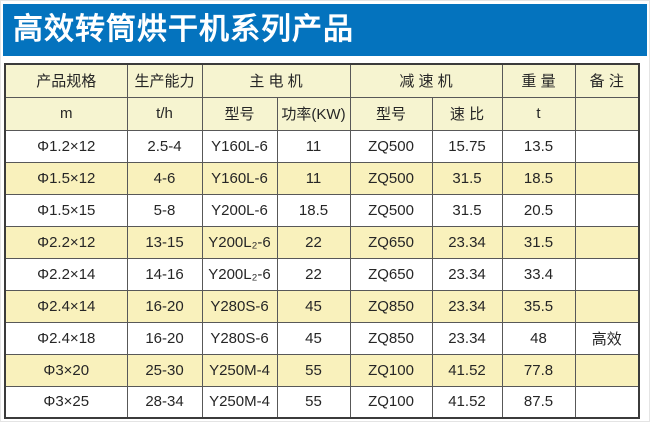  I want to click on table-cell: 87.5, so click(538, 402).